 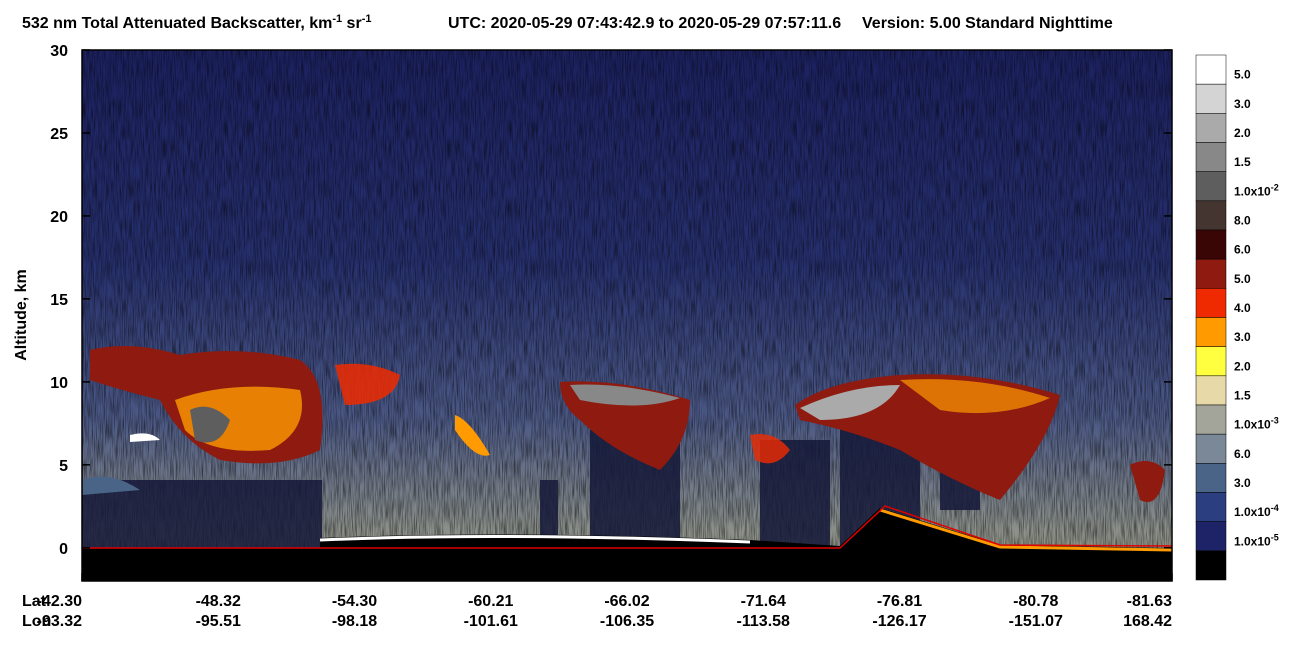 What do you see at coordinates (352, 23) in the screenshot?
I see `title-text: sr` at bounding box center [352, 23].